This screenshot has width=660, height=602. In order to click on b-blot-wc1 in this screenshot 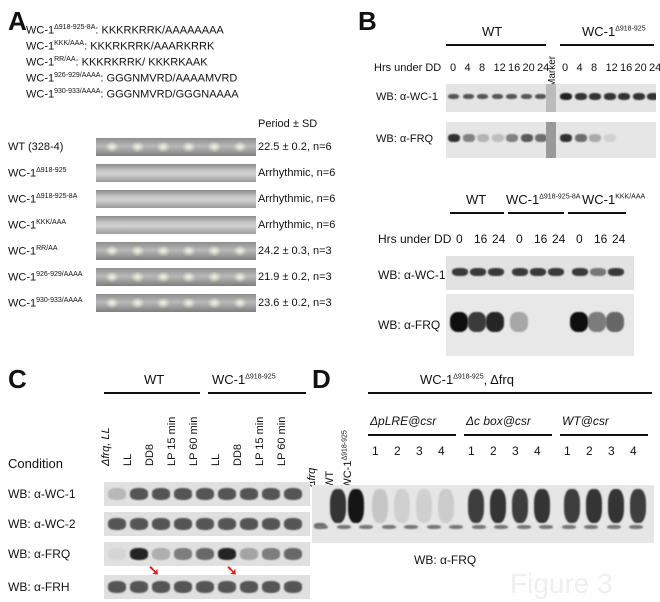, I will do `click(551, 98)`.